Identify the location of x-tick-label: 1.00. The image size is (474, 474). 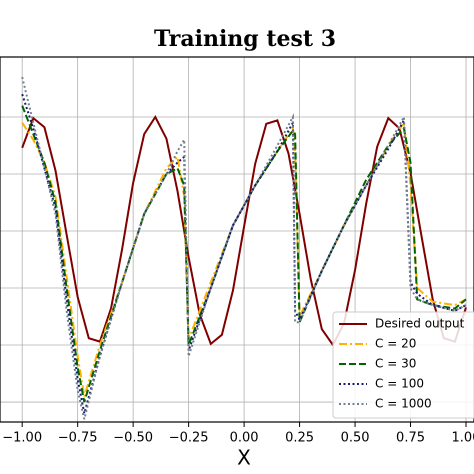
(463, 438).